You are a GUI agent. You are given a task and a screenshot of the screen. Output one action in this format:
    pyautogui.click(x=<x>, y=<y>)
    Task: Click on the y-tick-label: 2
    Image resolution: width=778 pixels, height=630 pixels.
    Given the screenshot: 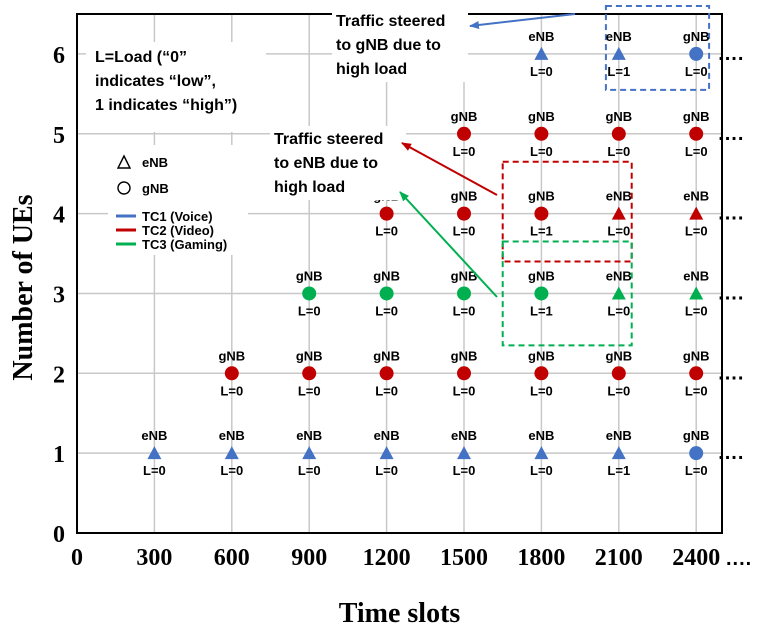 What is the action you would take?
    pyautogui.click(x=59, y=375)
    